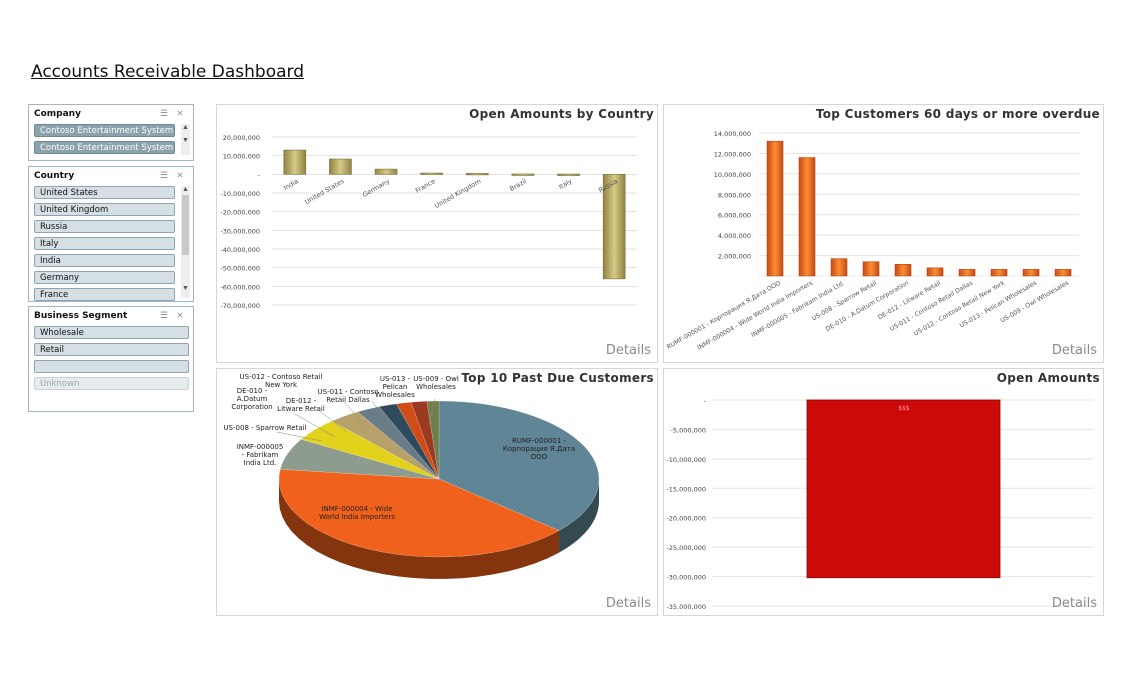  What do you see at coordinates (301, 405) in the screenshot?
I see `pie-label: DE-012 -Litware Retail` at bounding box center [301, 405].